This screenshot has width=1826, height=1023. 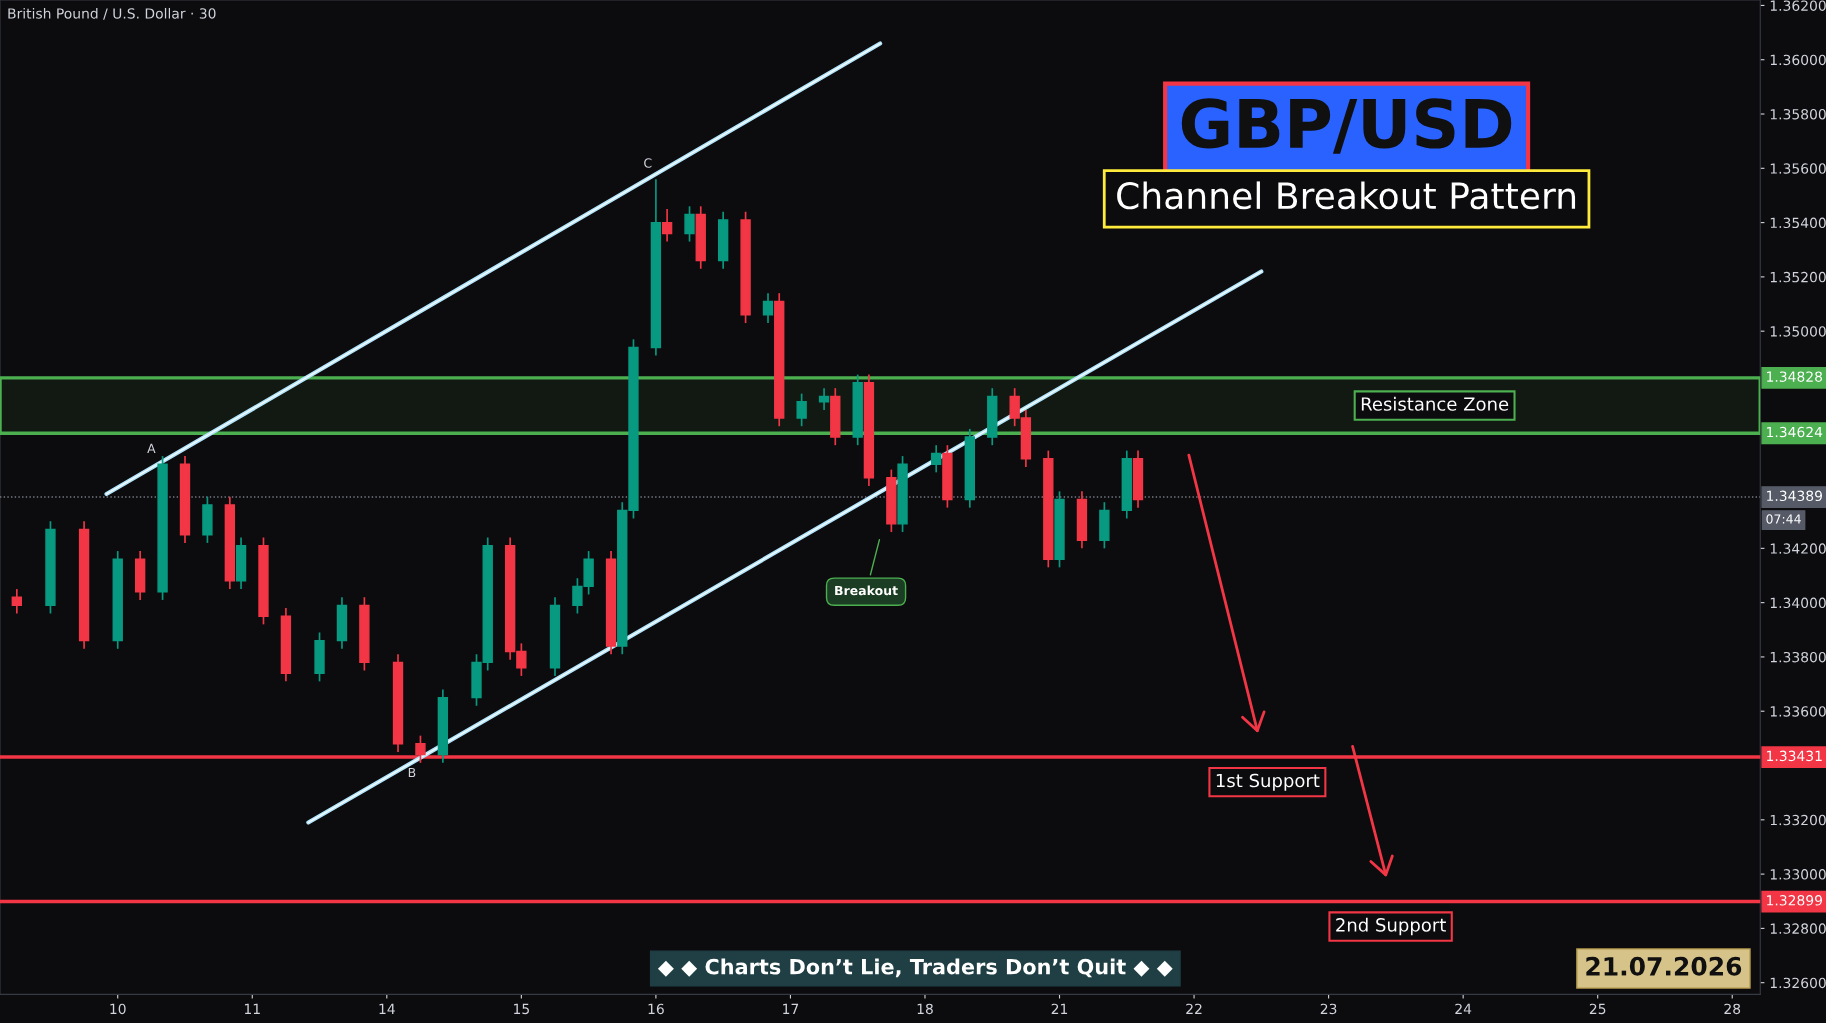 What do you see at coordinates (1597, 1009) in the screenshot?
I see `x-tick-label: 25` at bounding box center [1597, 1009].